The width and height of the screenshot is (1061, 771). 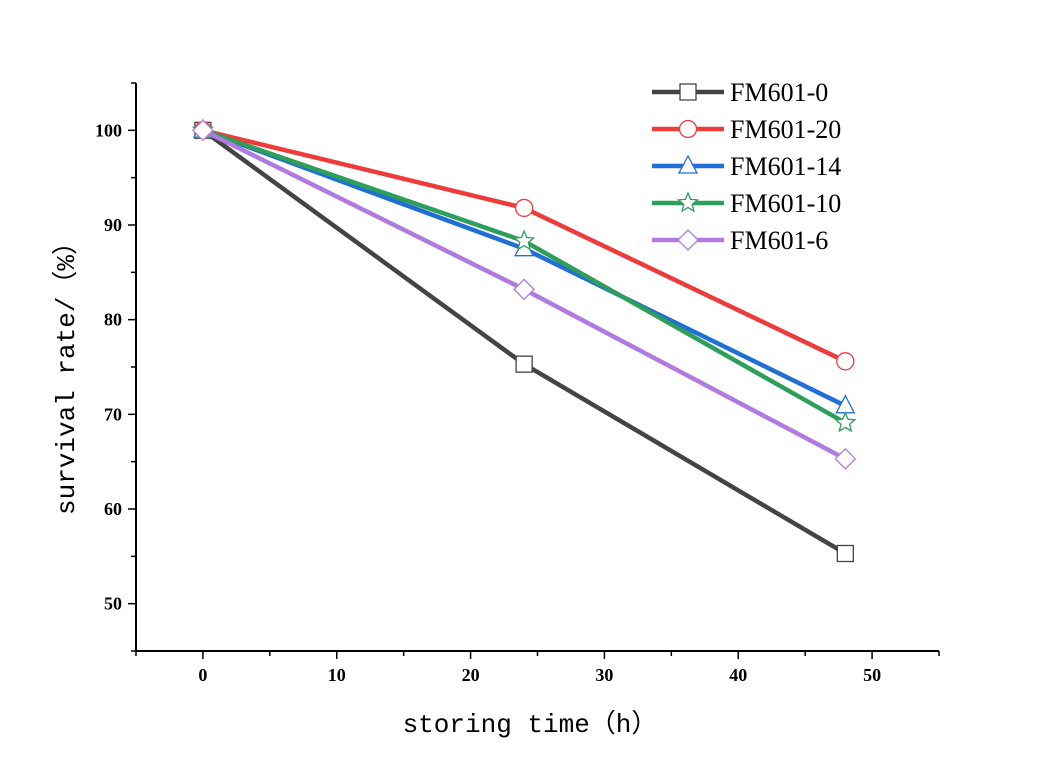 I want to click on y-tick-label: 60, so click(x=113, y=509).